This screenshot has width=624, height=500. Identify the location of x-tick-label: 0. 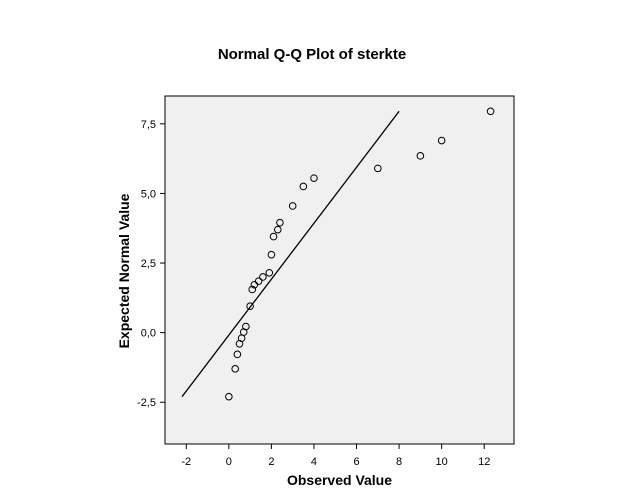
(229, 462).